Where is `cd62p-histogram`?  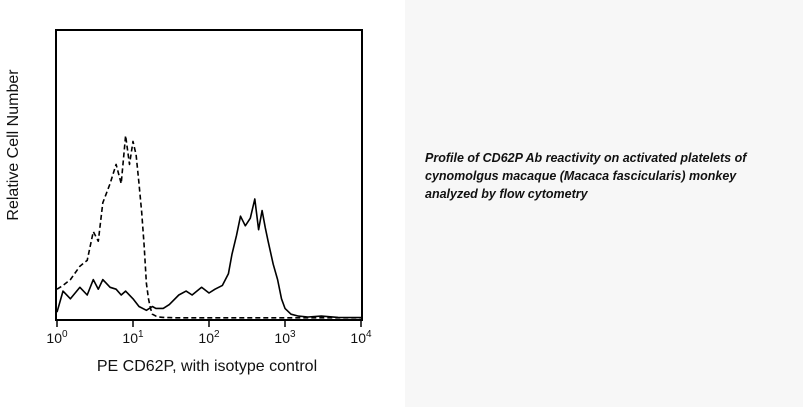 cd62p-histogram is located at coordinates (208, 258).